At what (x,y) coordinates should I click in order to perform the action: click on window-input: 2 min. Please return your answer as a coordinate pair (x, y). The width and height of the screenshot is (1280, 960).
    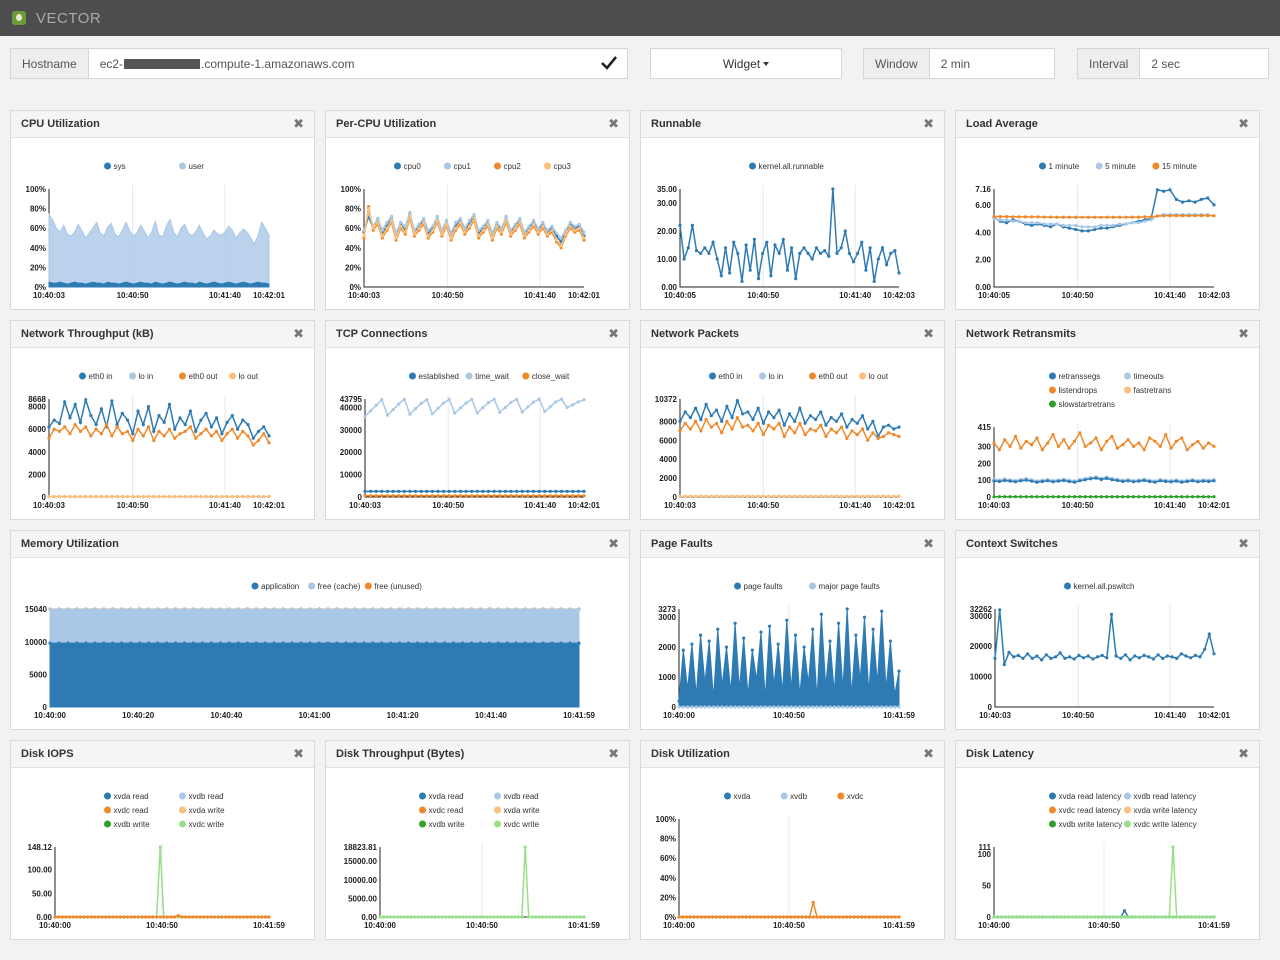
    Looking at the image, I should click on (955, 63).